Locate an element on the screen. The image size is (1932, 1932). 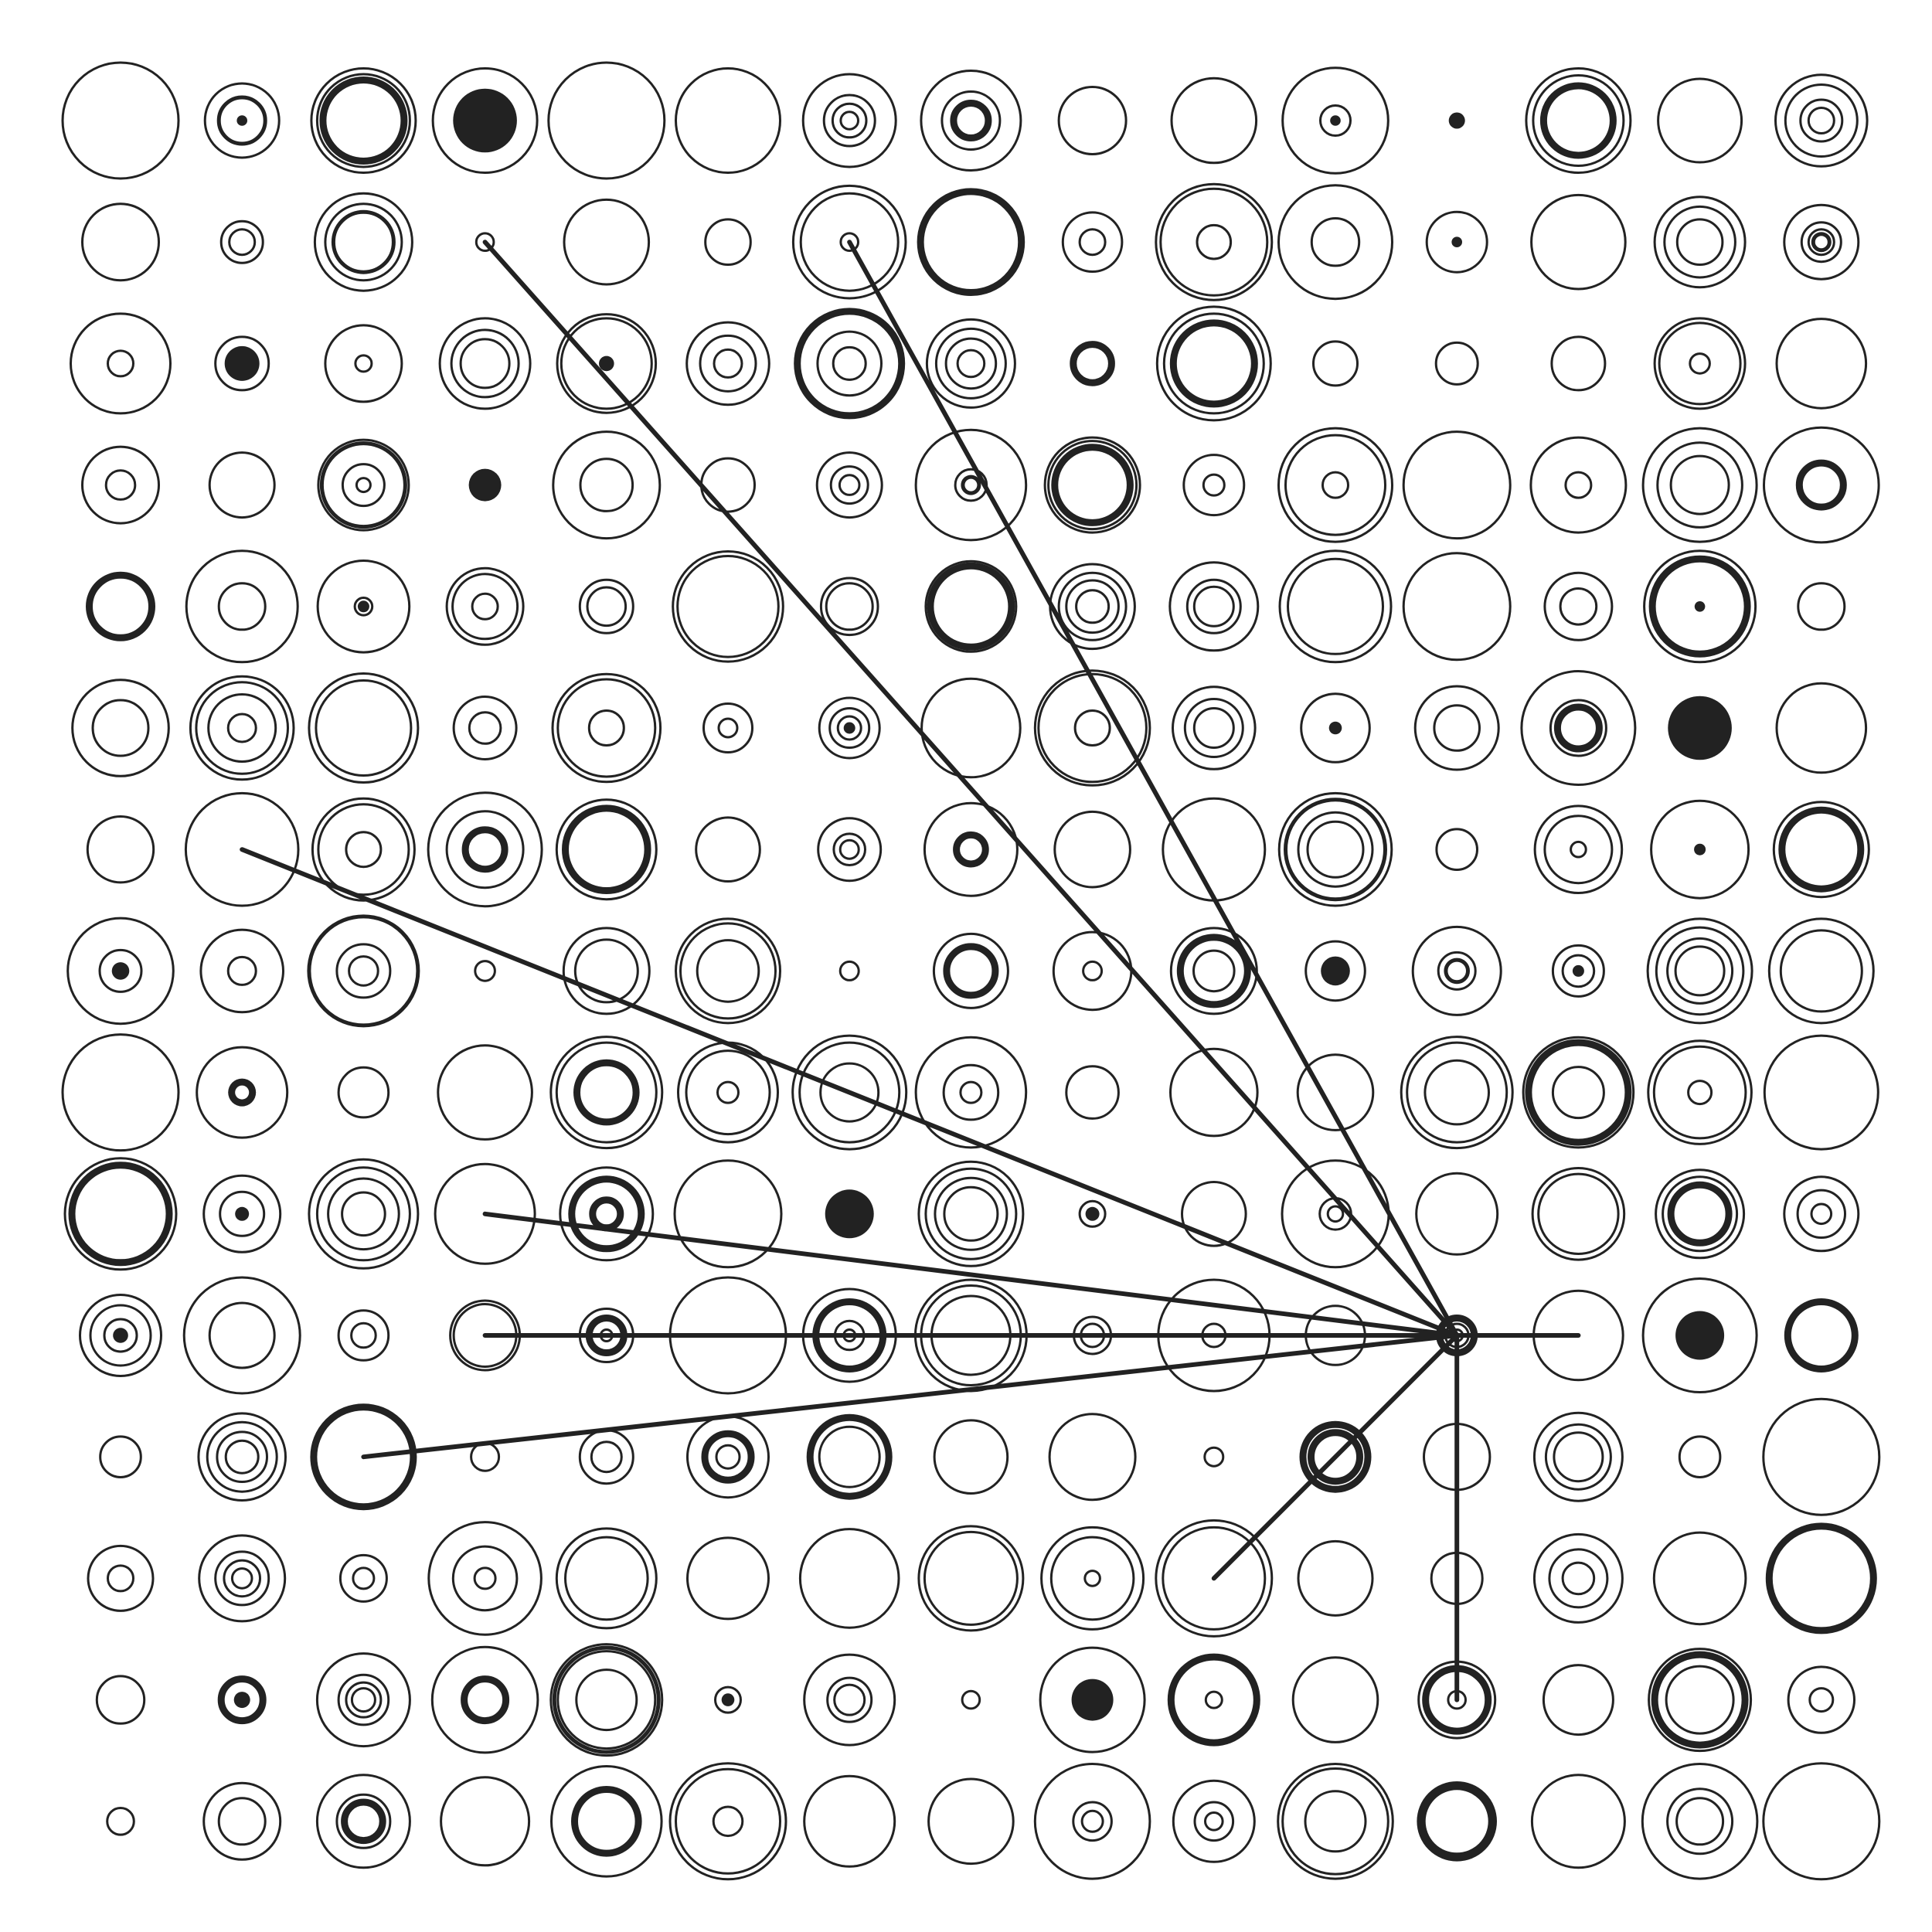
filled-dot is located at coordinates (1700, 606).